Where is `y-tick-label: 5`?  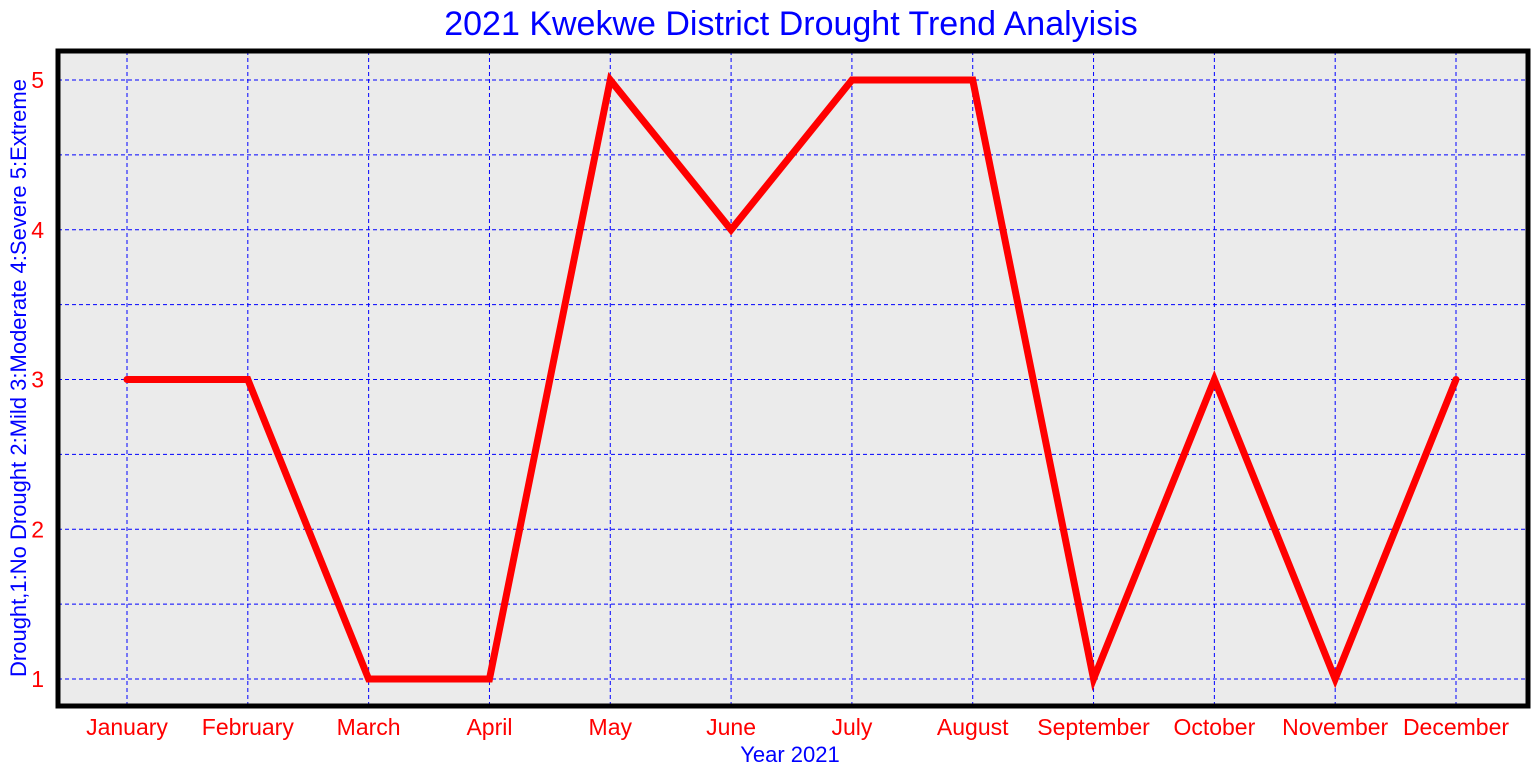
y-tick-label: 5 is located at coordinates (37, 80).